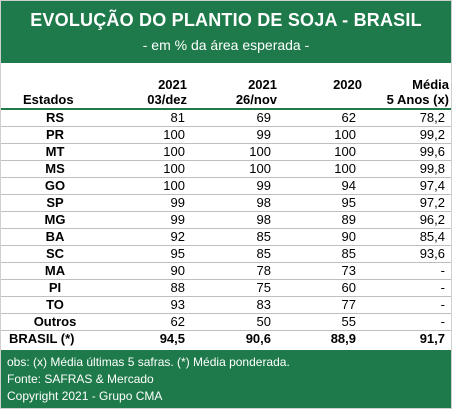  Describe the element at coordinates (430, 84) in the screenshot. I see `header-col4-line1: Média` at that location.